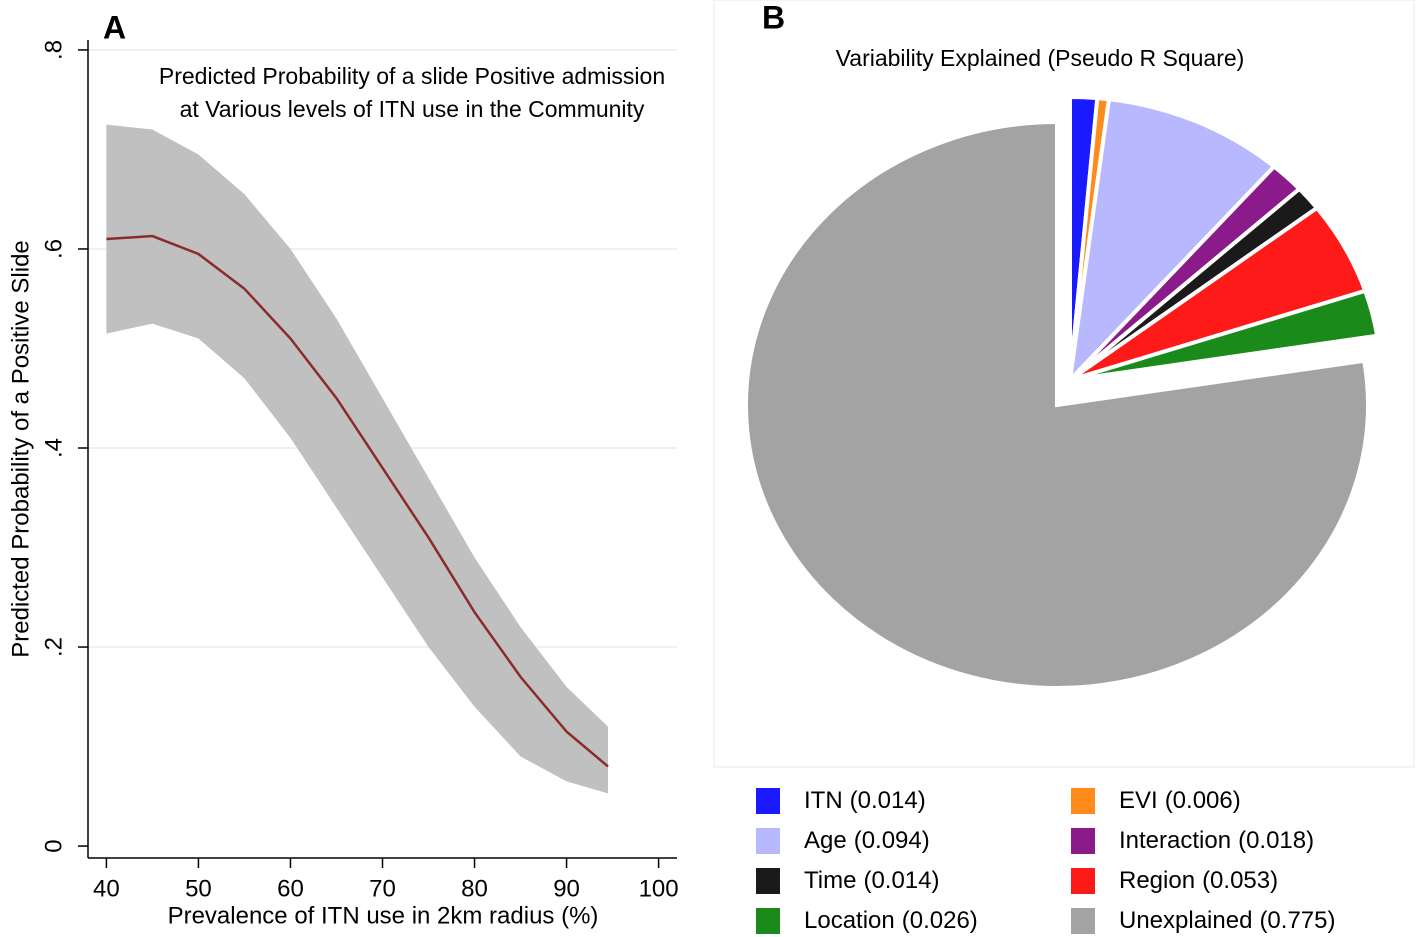  What do you see at coordinates (53, 845) in the screenshot?
I see `y-tick-label: 0` at bounding box center [53, 845].